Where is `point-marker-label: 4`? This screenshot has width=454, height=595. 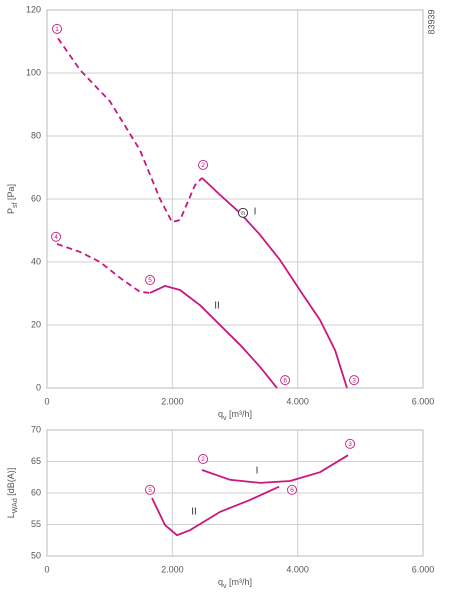
point-marker-label: 4 is located at coordinates (56, 237).